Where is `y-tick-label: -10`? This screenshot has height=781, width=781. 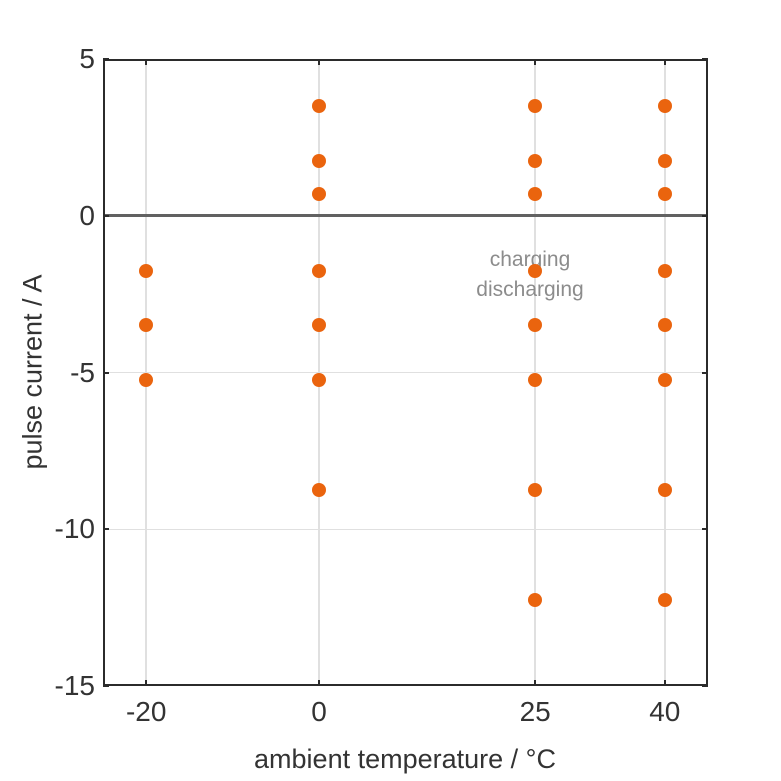 y-tick-label: -10 is located at coordinates (74, 529).